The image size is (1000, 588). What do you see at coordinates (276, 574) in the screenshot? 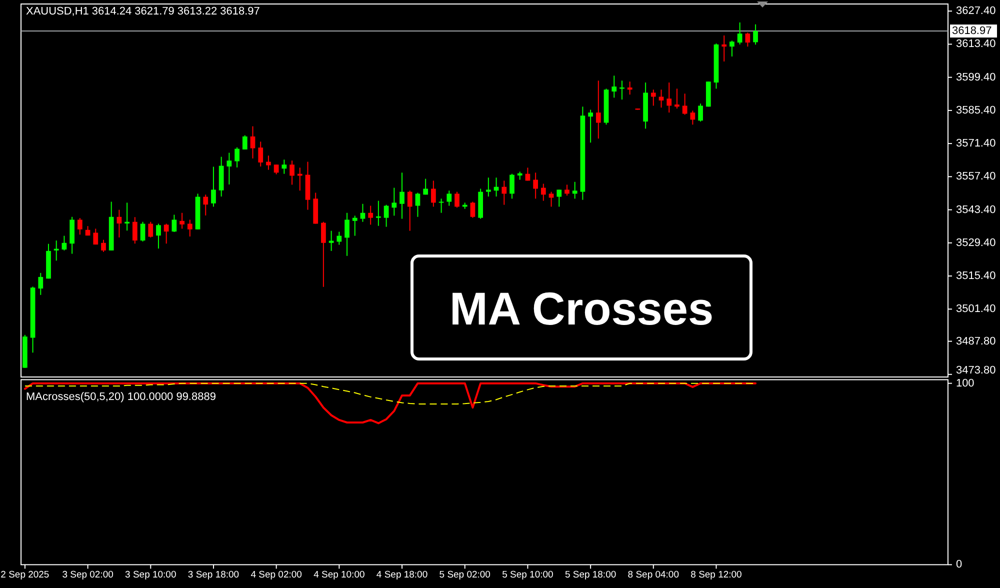
I see `x-tick-label: 4 Sep 02:00` at bounding box center [276, 574].